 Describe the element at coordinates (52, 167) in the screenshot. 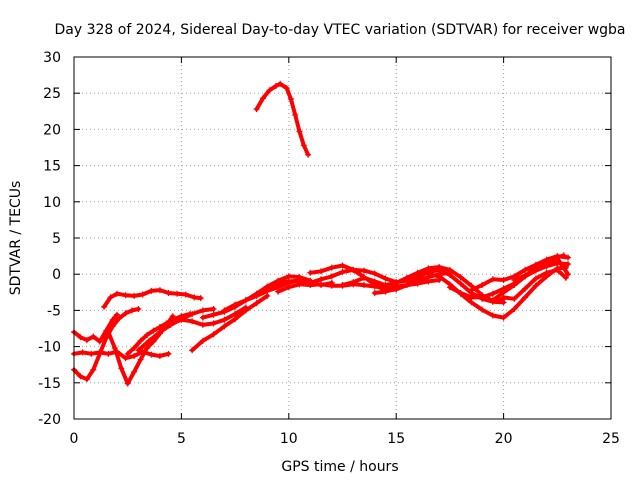

I see `y-tick-label: 15` at that location.